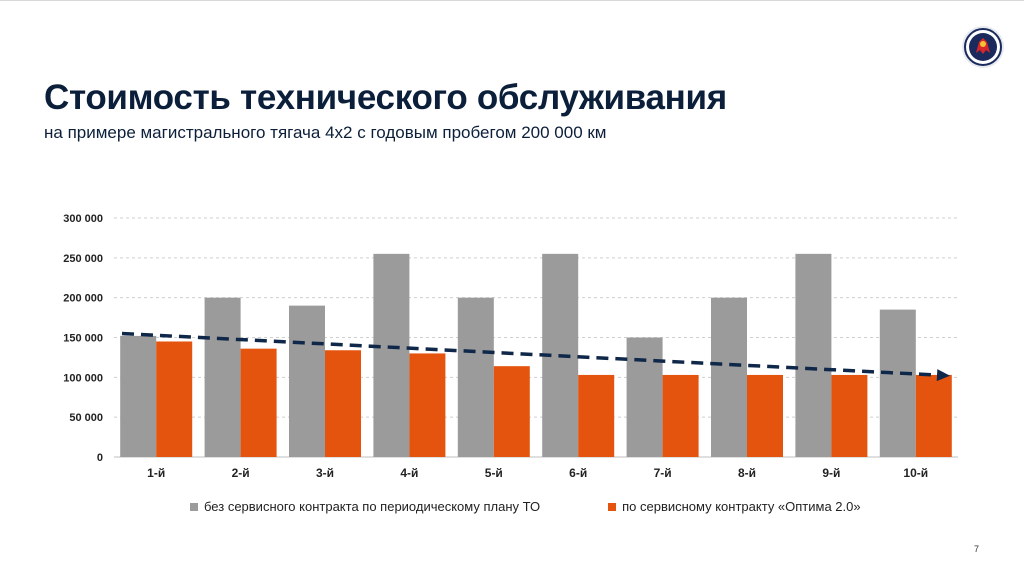 The width and height of the screenshot is (1024, 577). Describe the element at coordinates (747, 473) in the screenshot. I see `x-tick-label: 8-й` at that location.